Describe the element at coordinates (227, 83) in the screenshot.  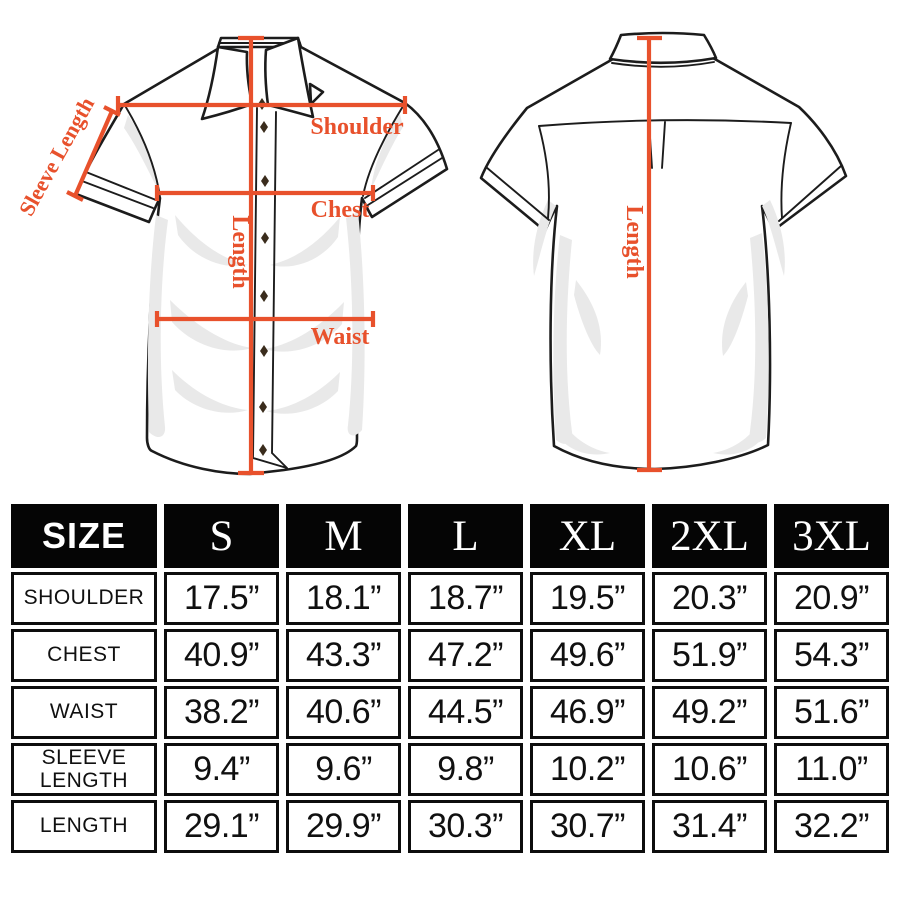
I see `front-collar-left-leaf` at that location.